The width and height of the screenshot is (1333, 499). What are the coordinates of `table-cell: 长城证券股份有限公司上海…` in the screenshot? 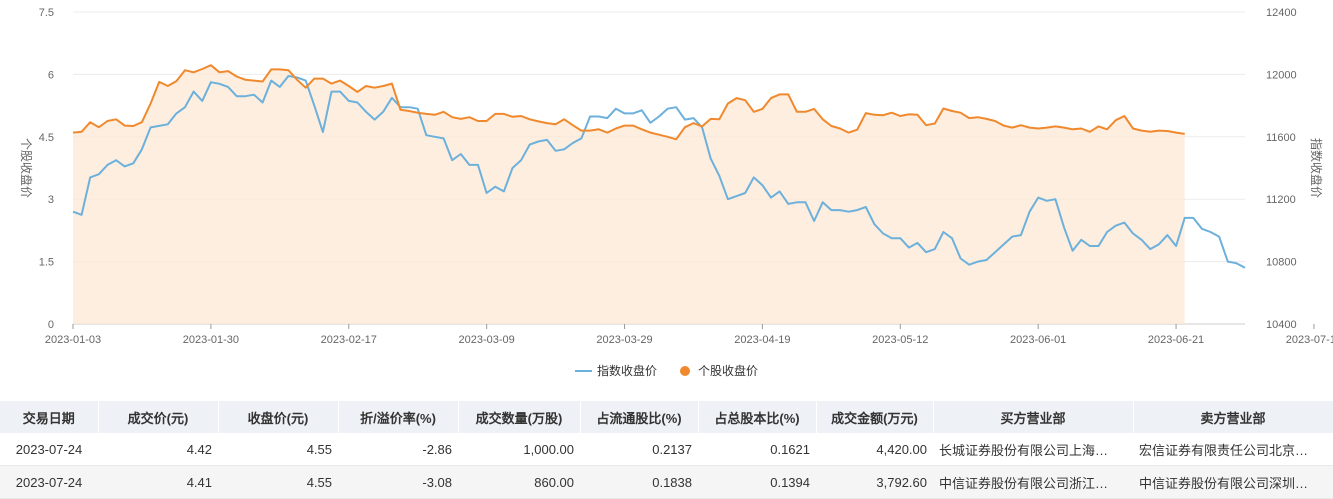 It's located at (1033, 449).